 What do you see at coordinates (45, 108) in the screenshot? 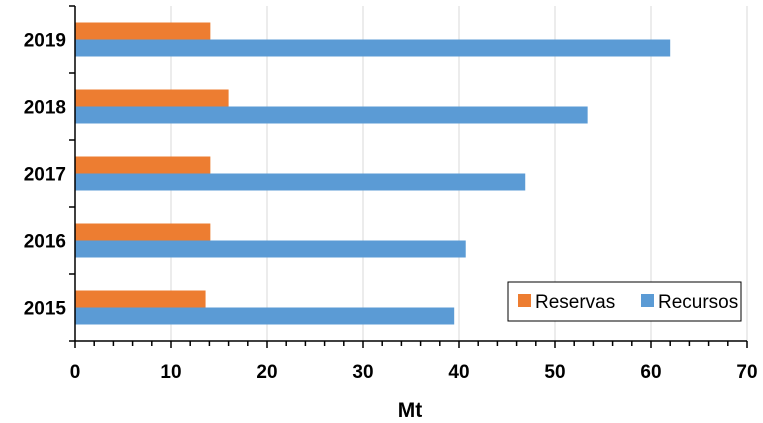
I see `y-tick-label: 2018` at bounding box center [45, 108].